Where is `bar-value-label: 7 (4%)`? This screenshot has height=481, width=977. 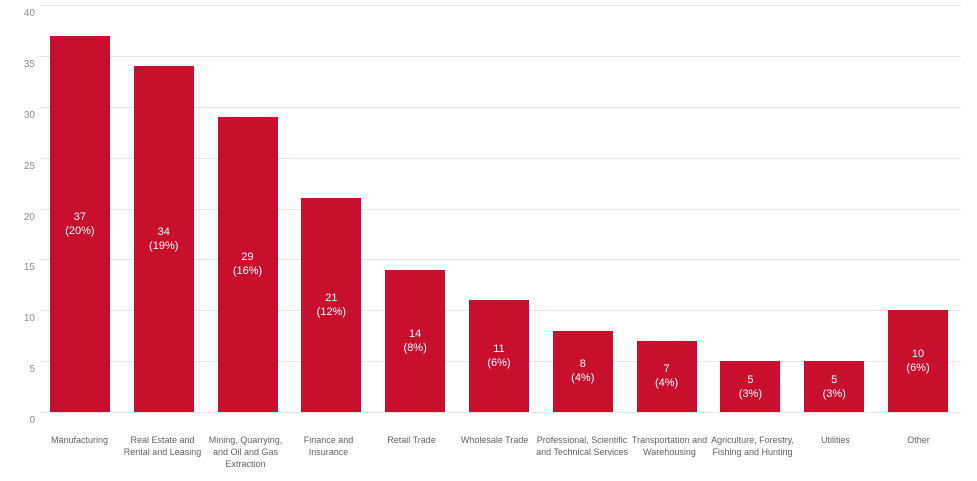
bar-value-label: 7 (4%) is located at coordinates (666, 376).